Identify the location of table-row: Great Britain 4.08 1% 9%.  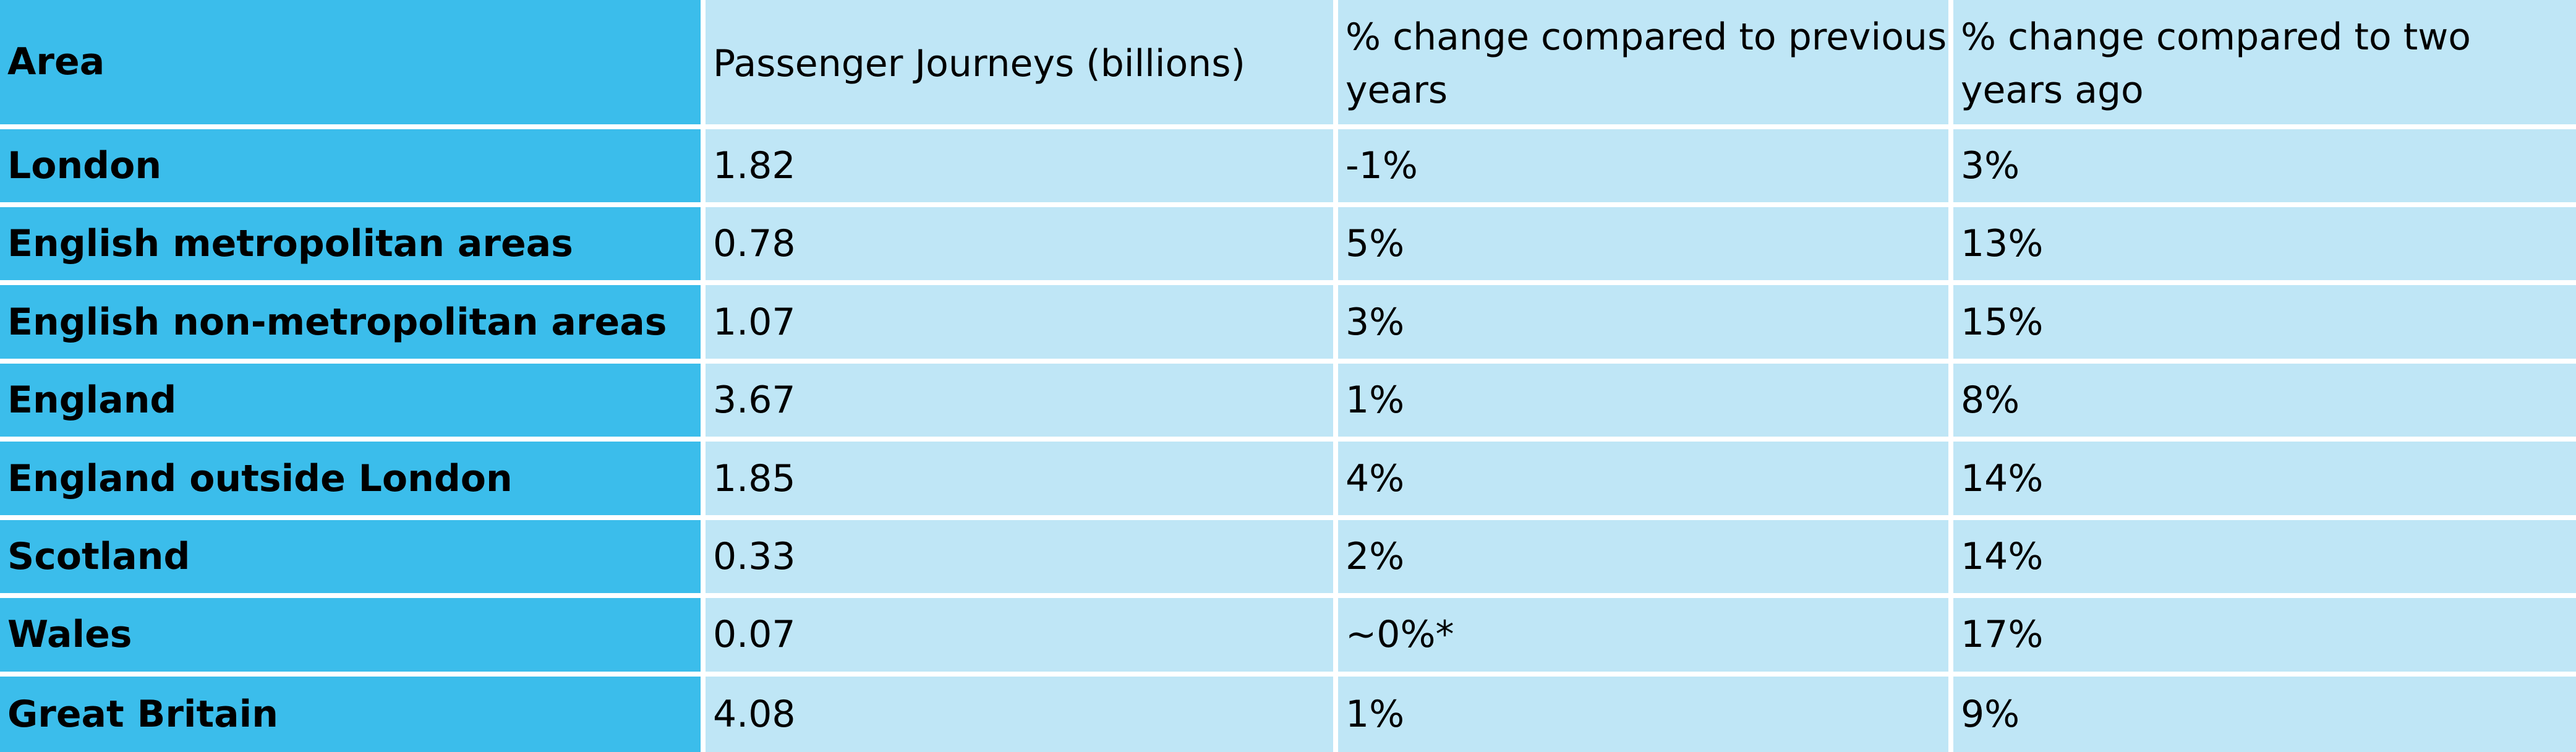
(1288, 714).